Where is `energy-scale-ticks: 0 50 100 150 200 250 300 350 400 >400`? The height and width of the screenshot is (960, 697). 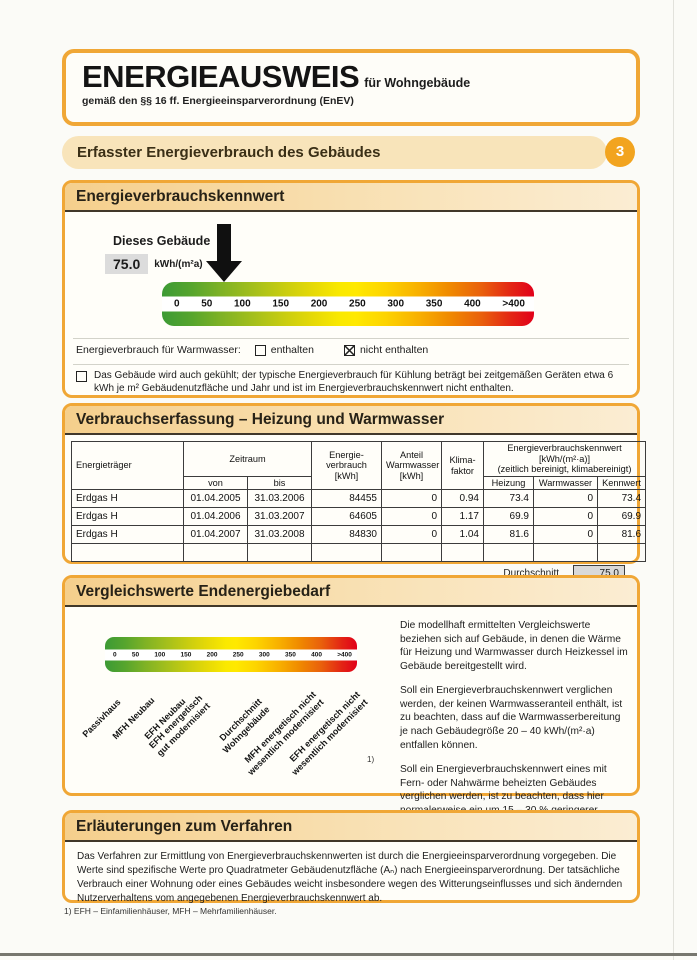 energy-scale-ticks: 0 50 100 150 200 250 300 350 400 >400 is located at coordinates (348, 304).